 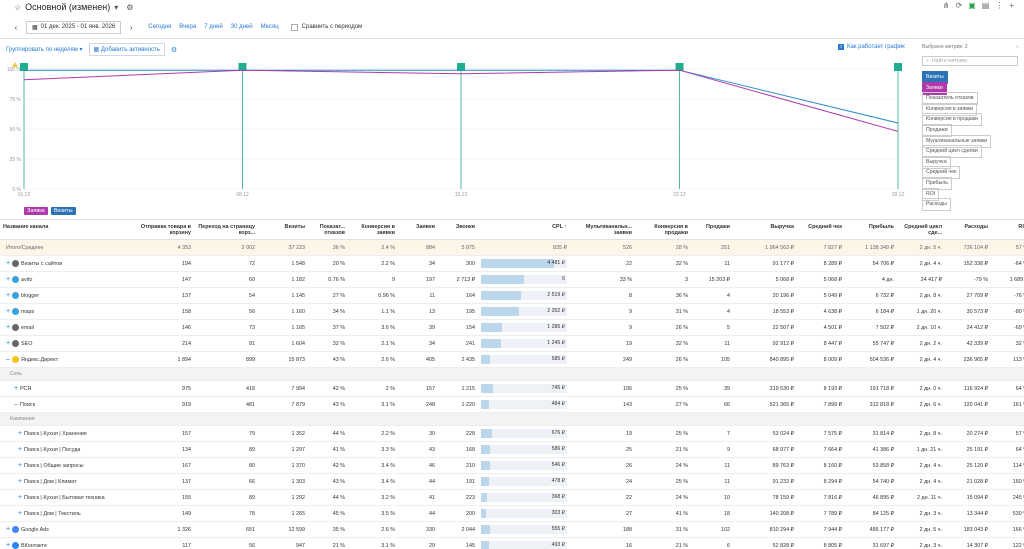 I want to click on metric-tag: Средний чек, so click(x=941, y=173).